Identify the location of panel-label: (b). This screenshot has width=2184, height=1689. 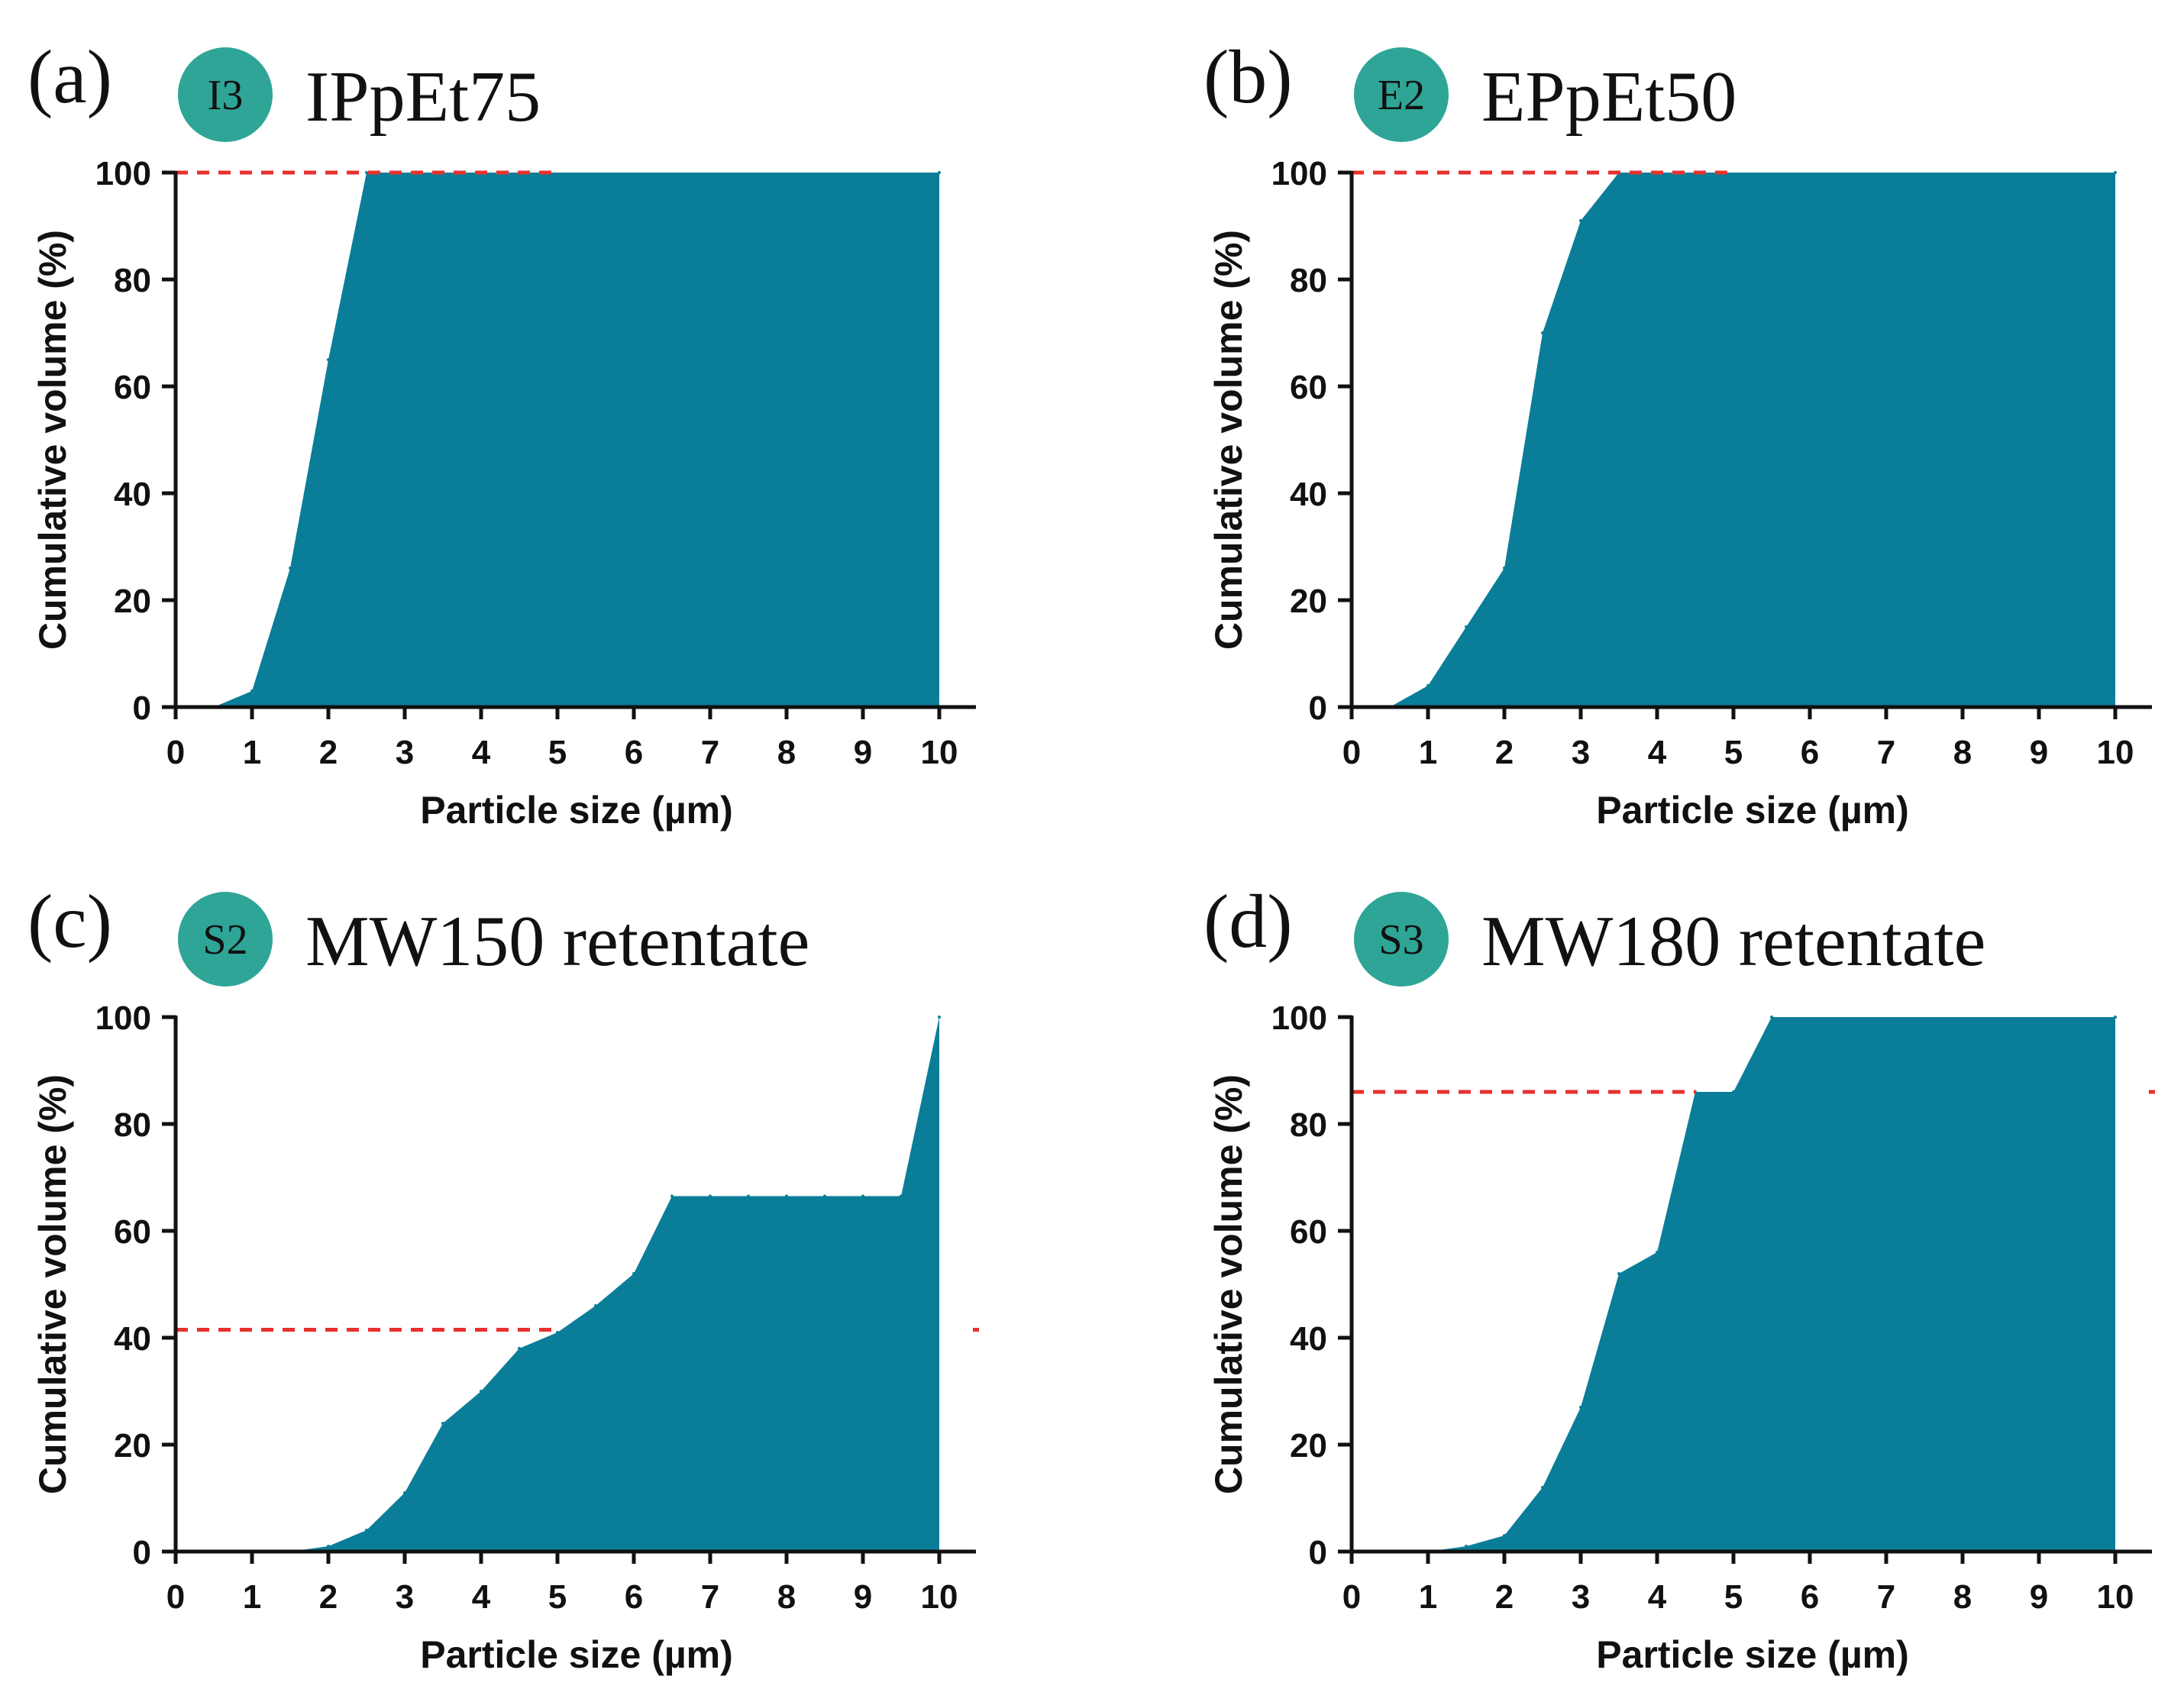
(1248, 76).